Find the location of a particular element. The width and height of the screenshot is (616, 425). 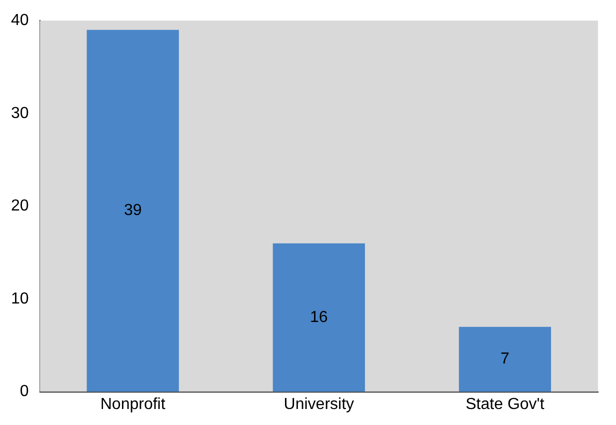

x-tick-label: State Gov't is located at coordinates (505, 404).